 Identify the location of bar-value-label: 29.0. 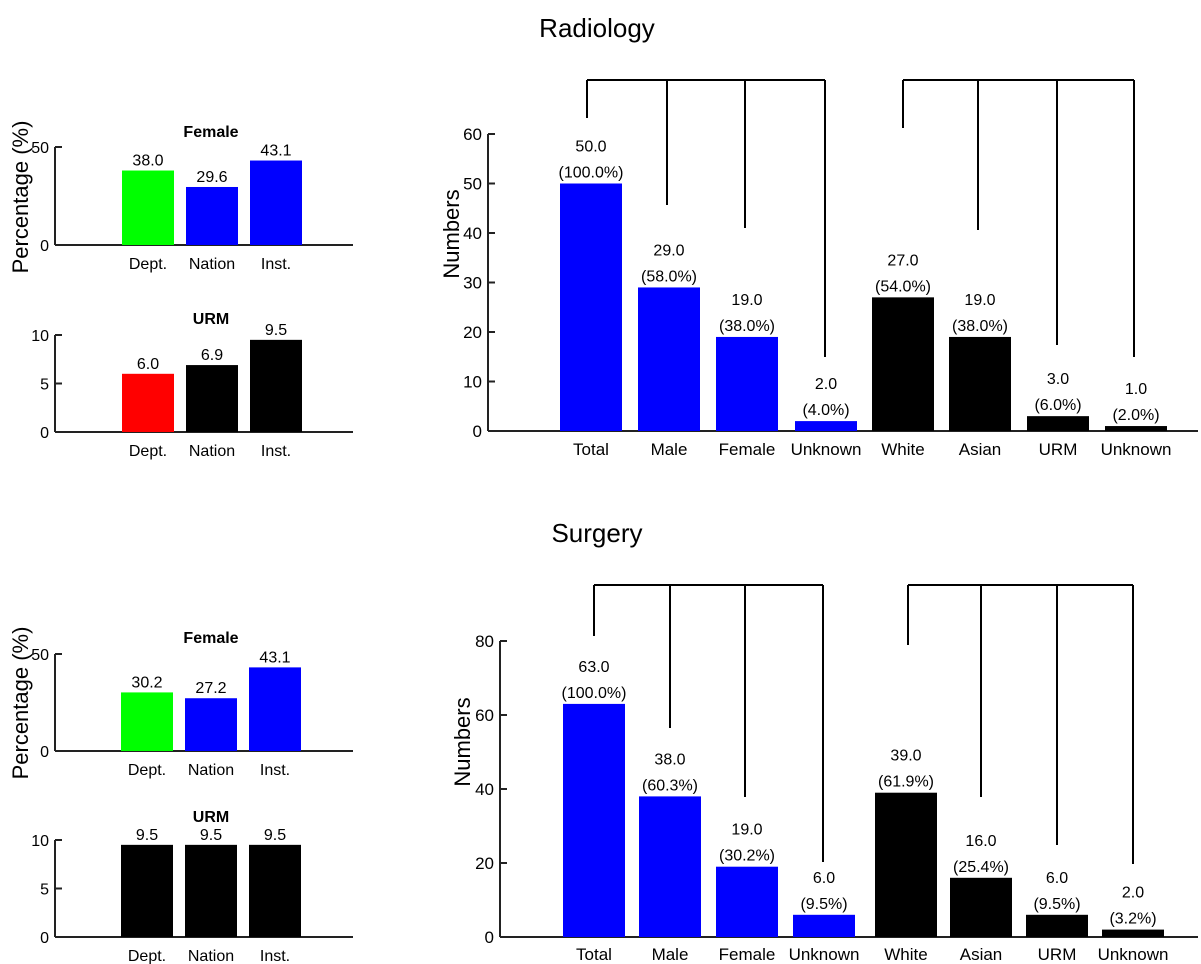
(668, 250).